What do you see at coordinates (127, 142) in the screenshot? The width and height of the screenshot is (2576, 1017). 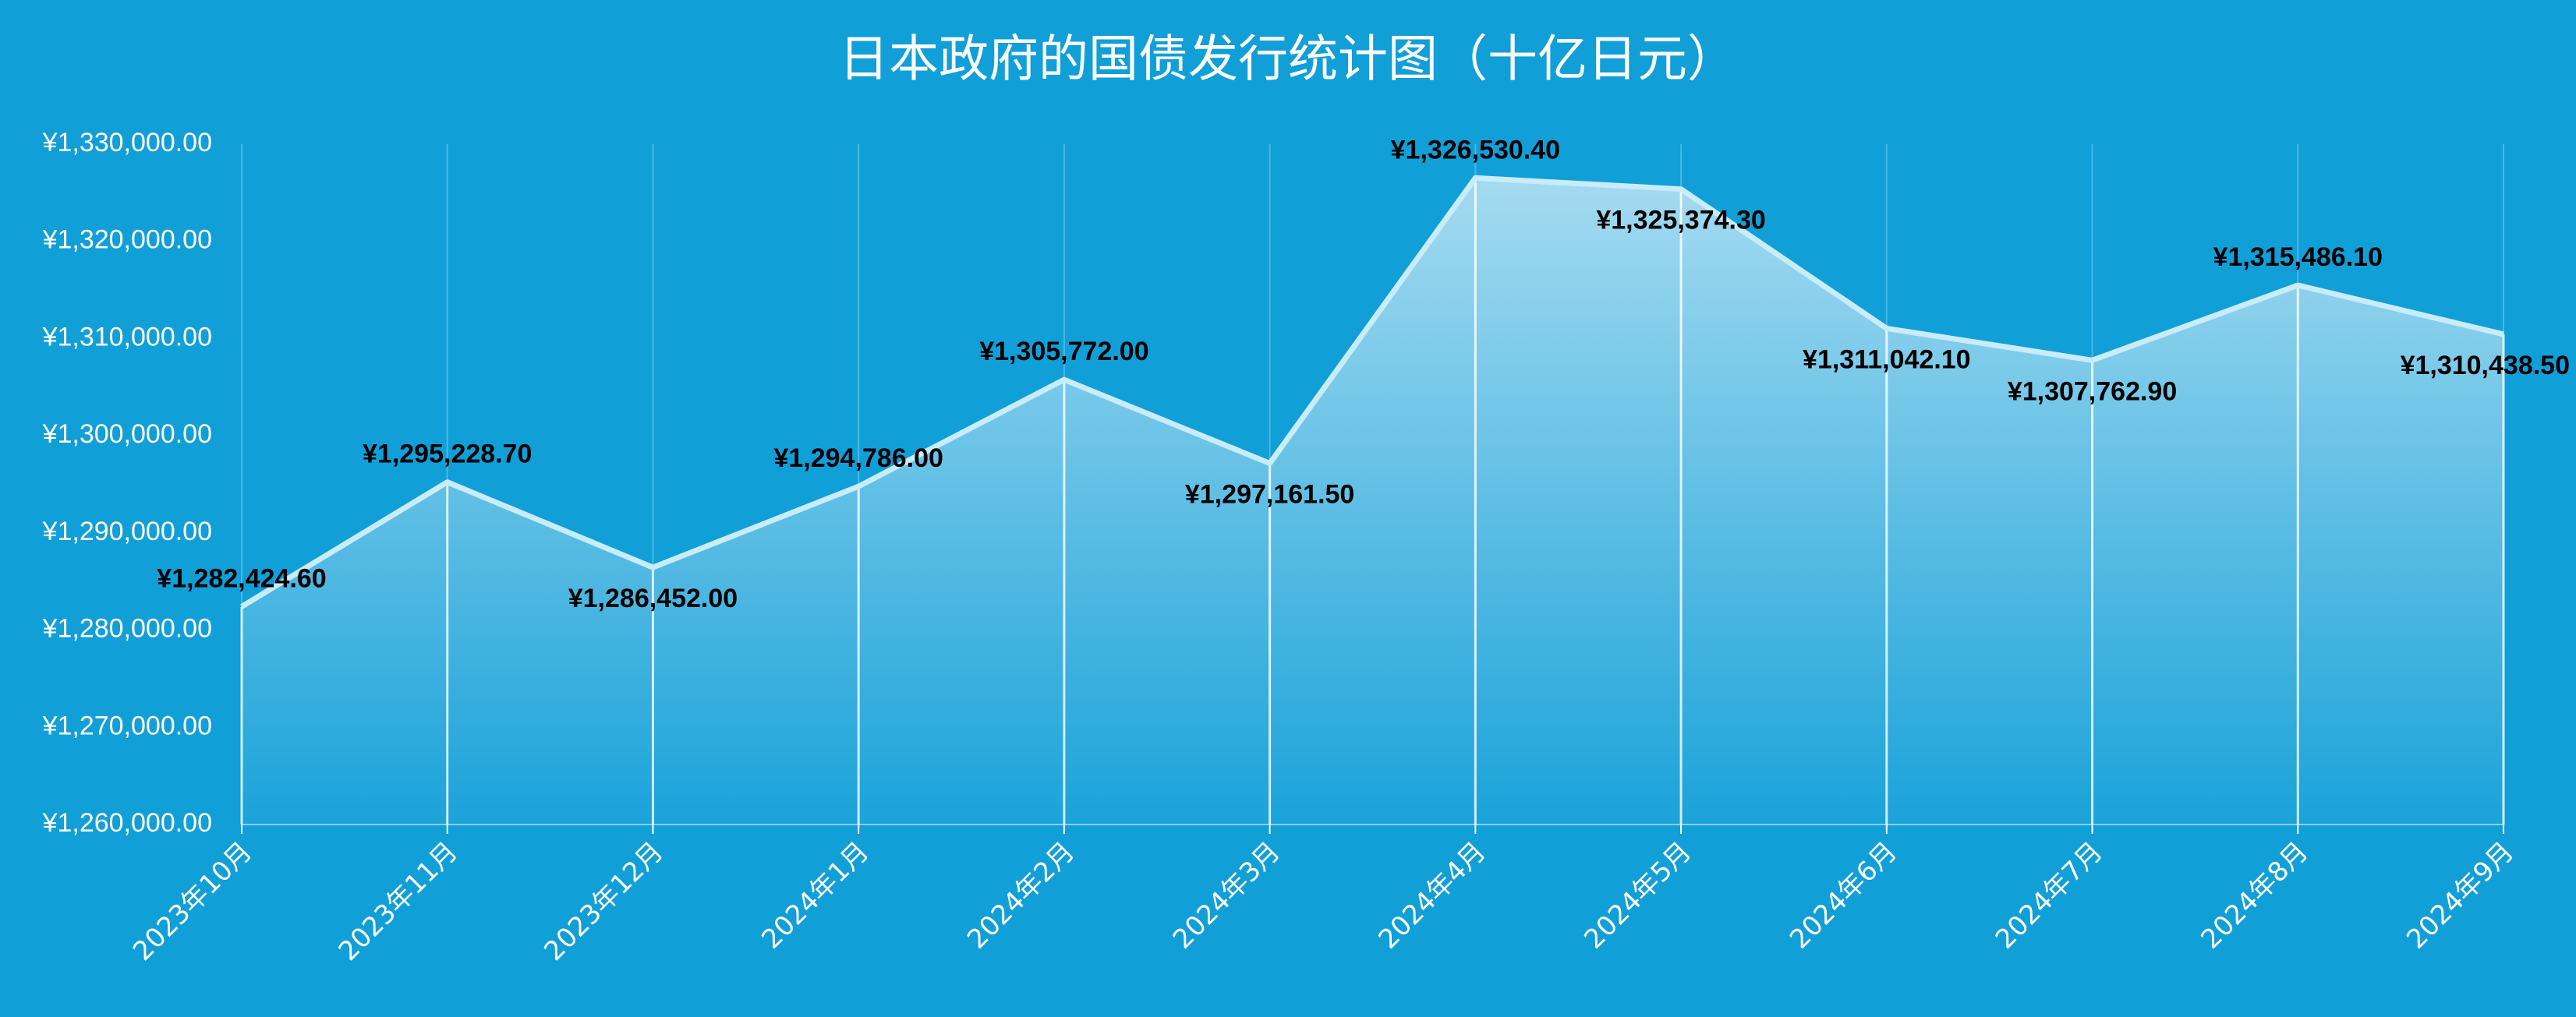 I see `y-tick-label: ¥1,330,000.00` at bounding box center [127, 142].